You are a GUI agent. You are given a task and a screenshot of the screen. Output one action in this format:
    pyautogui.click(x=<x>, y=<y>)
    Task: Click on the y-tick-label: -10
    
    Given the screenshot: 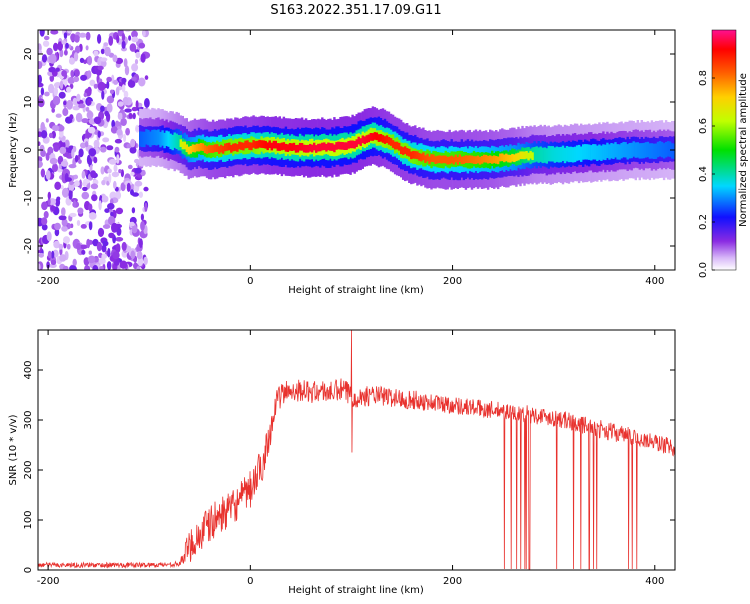 What is the action you would take?
    pyautogui.click(x=28, y=198)
    